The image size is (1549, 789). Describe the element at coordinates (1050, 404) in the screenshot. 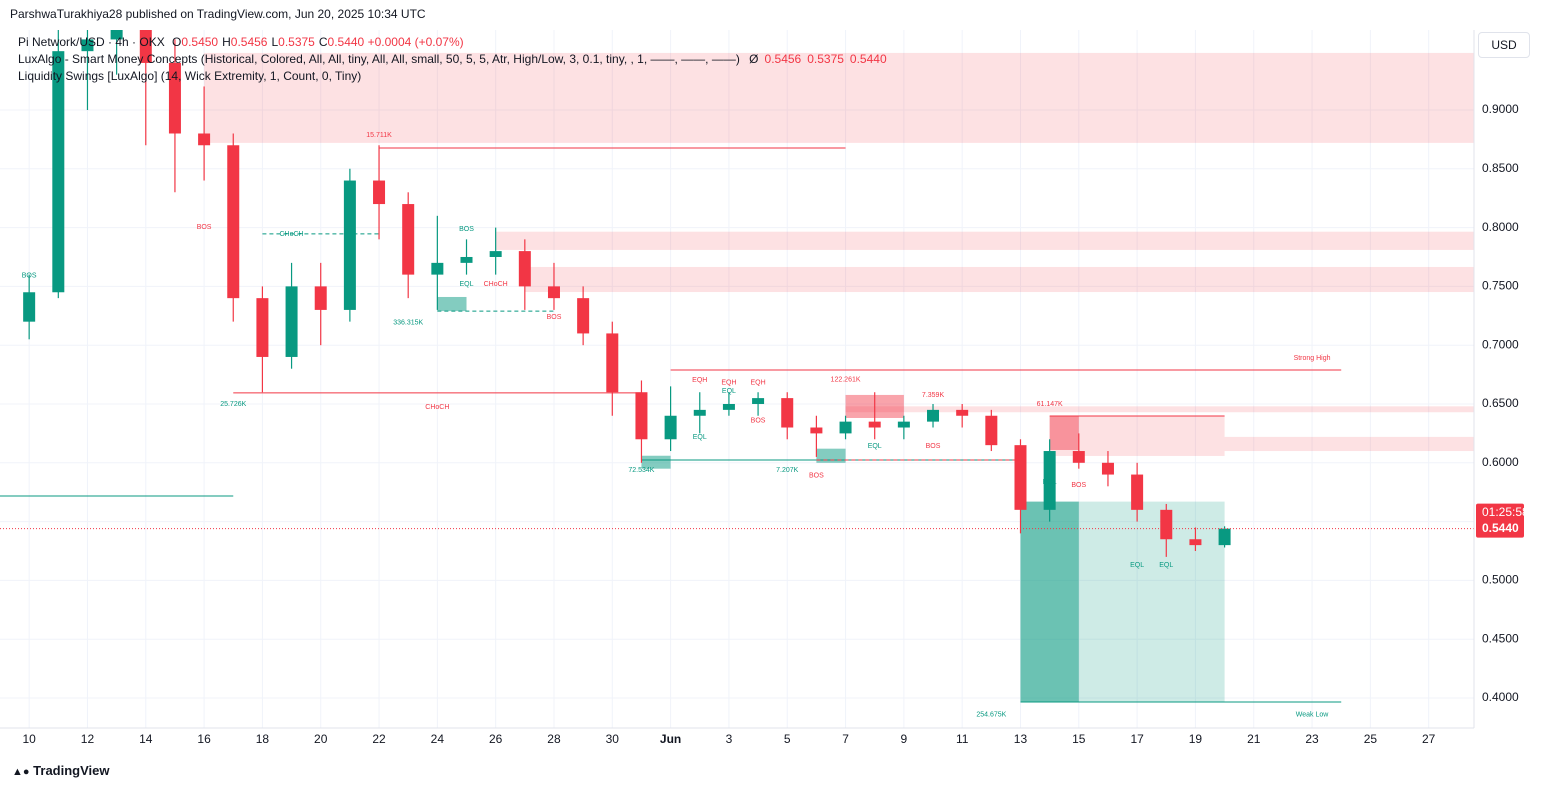

I see `annotation: 61.147K` at that location.